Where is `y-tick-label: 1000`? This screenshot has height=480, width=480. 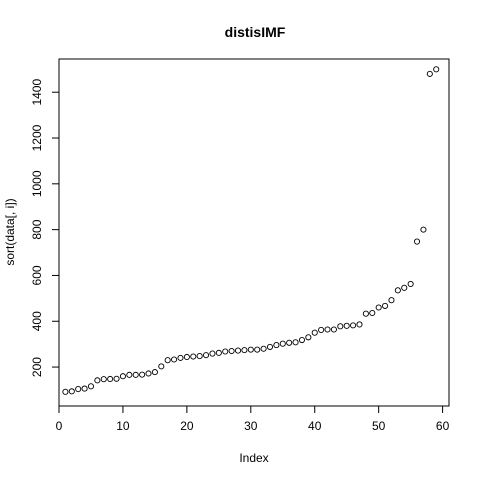
y-tick-label: 1000 is located at coordinates (37, 183).